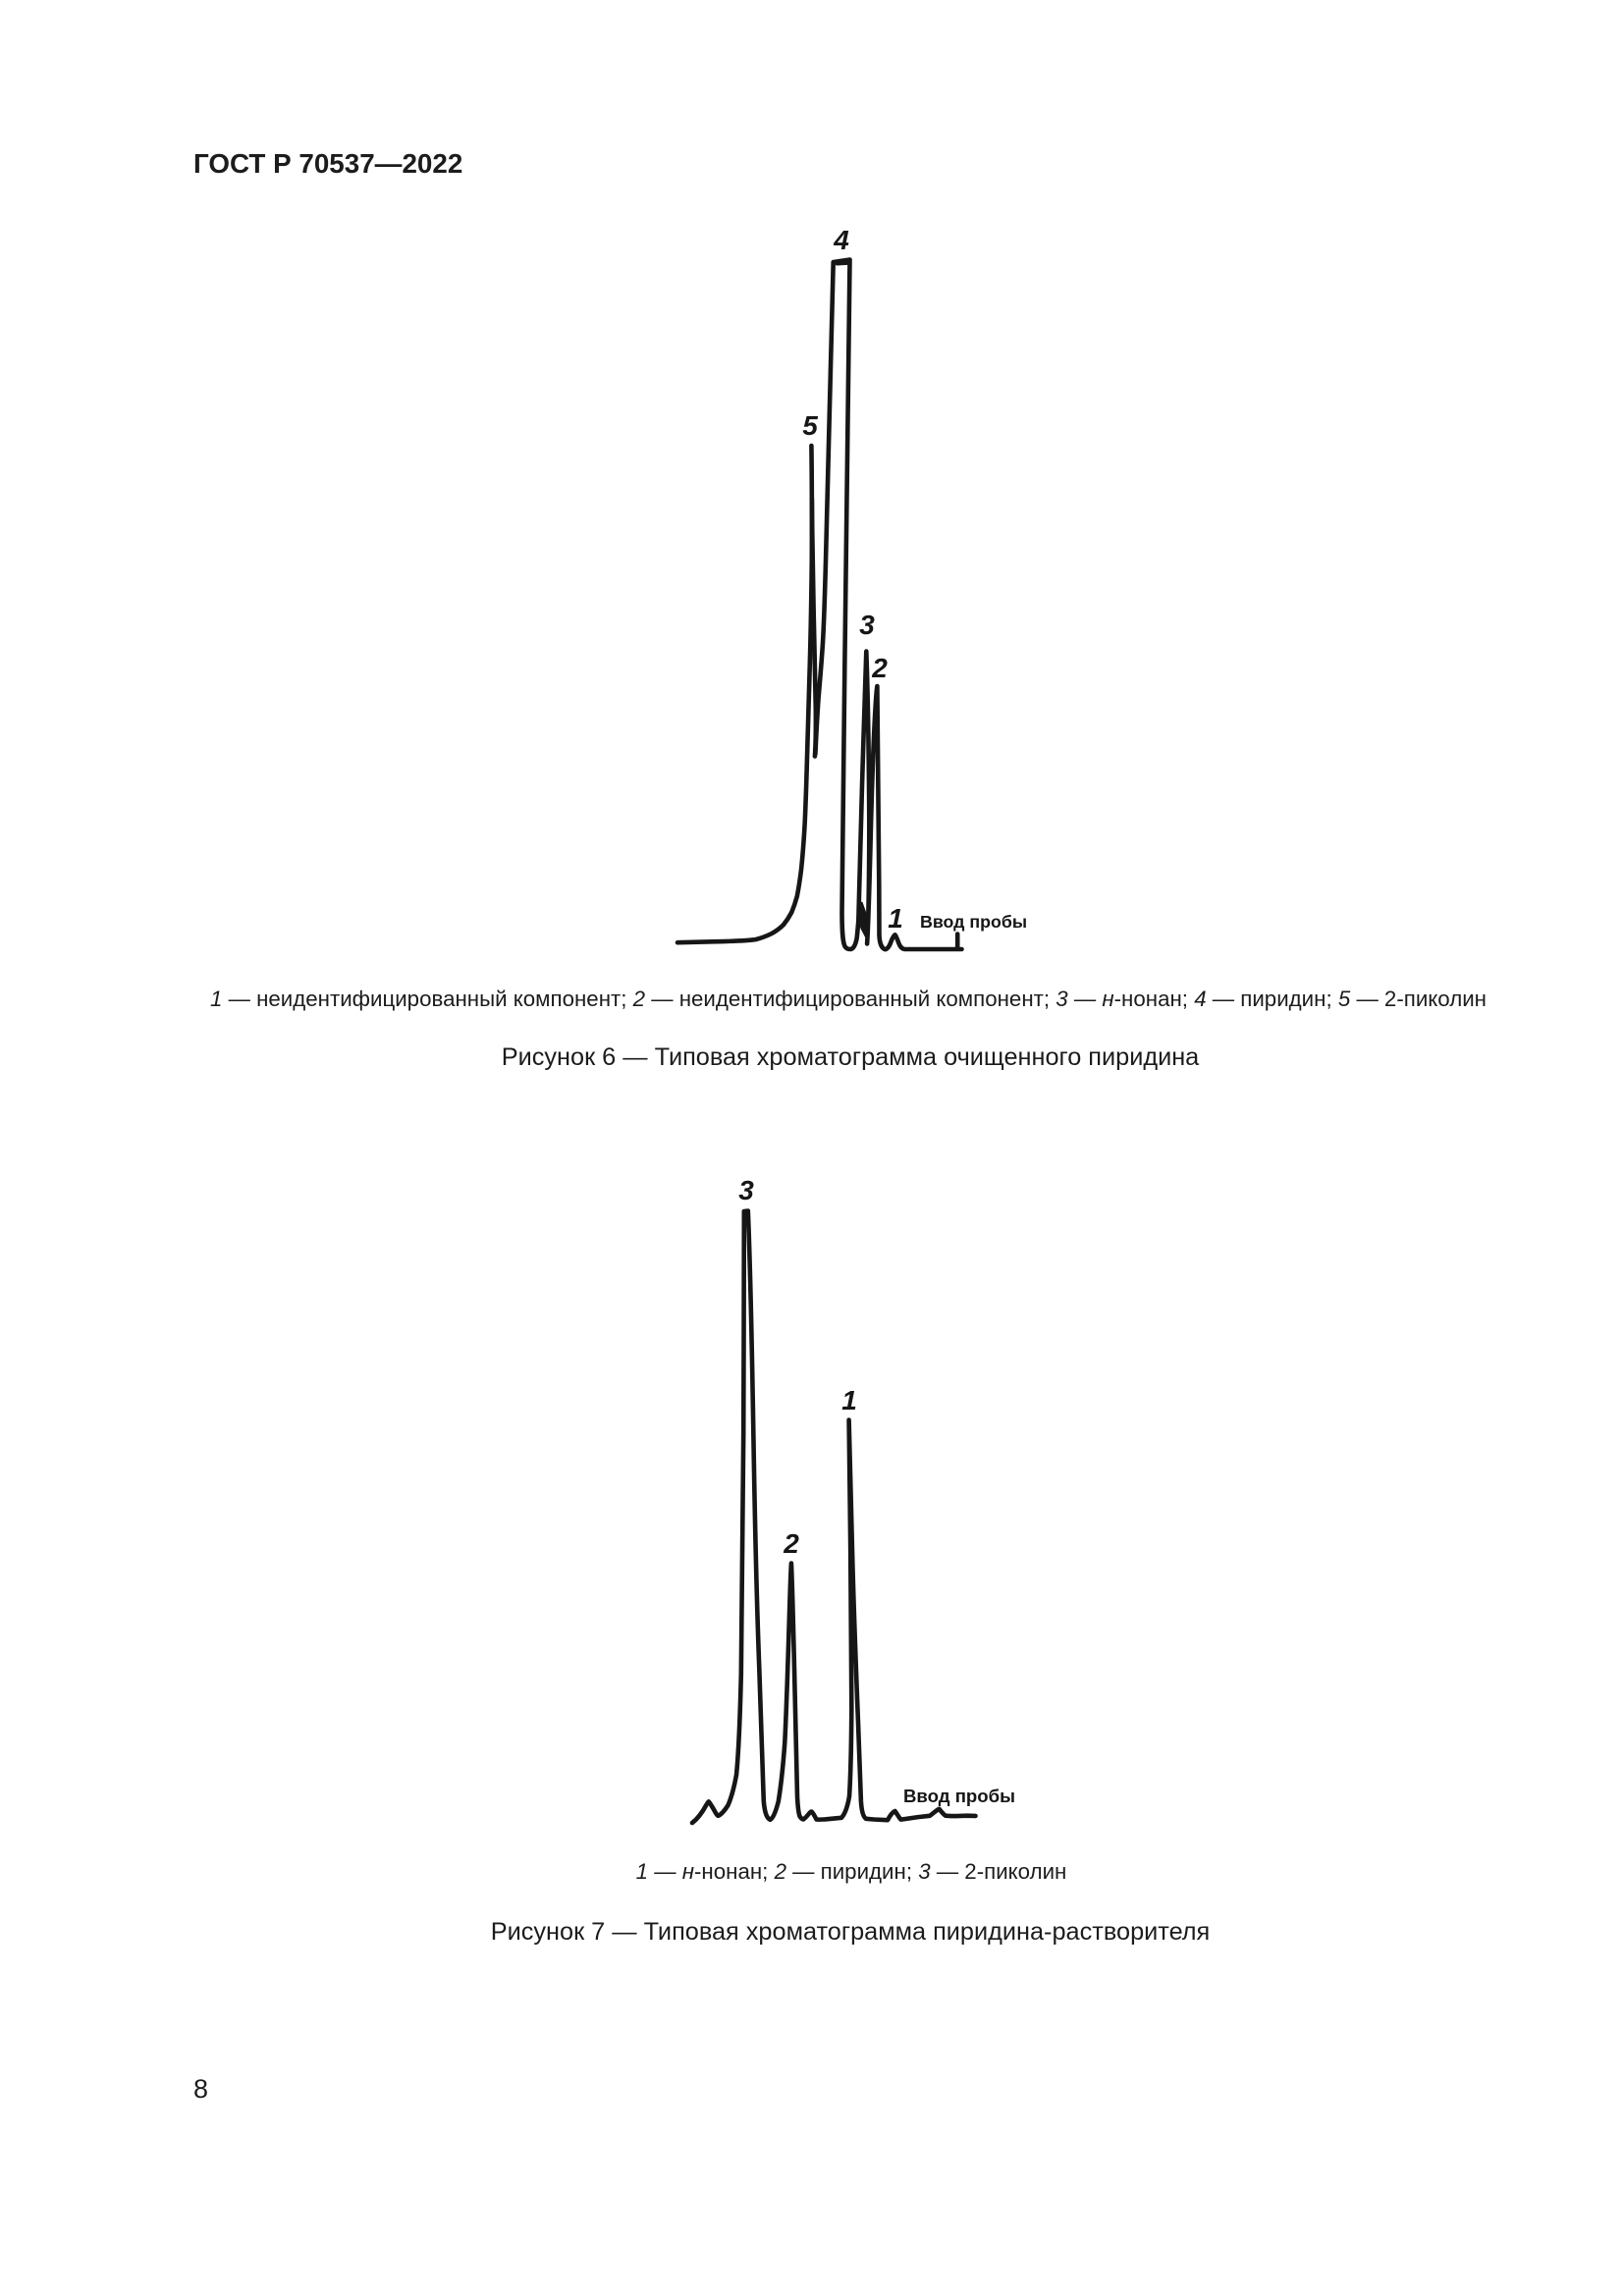 The height and width of the screenshot is (2296, 1624). Describe the element at coordinates (810, 426) in the screenshot. I see `svg-text: 5` at that location.